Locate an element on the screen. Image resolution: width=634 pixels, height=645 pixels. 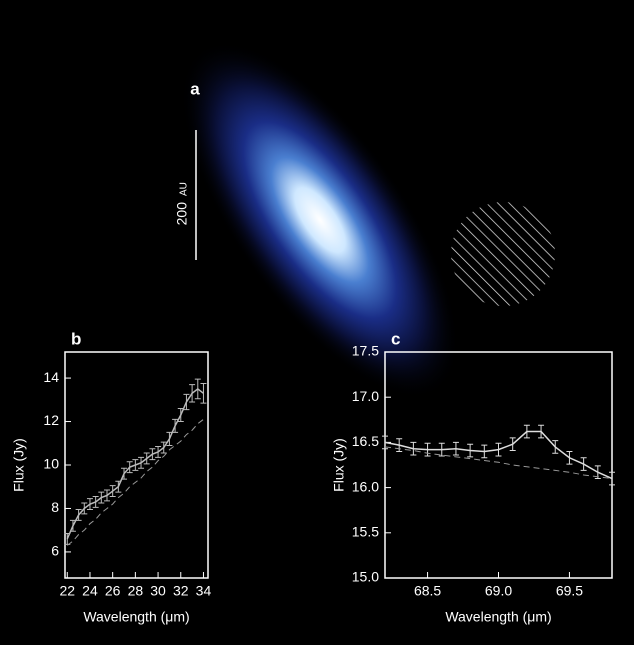
x-tick-label: 34 is located at coordinates (204, 591).